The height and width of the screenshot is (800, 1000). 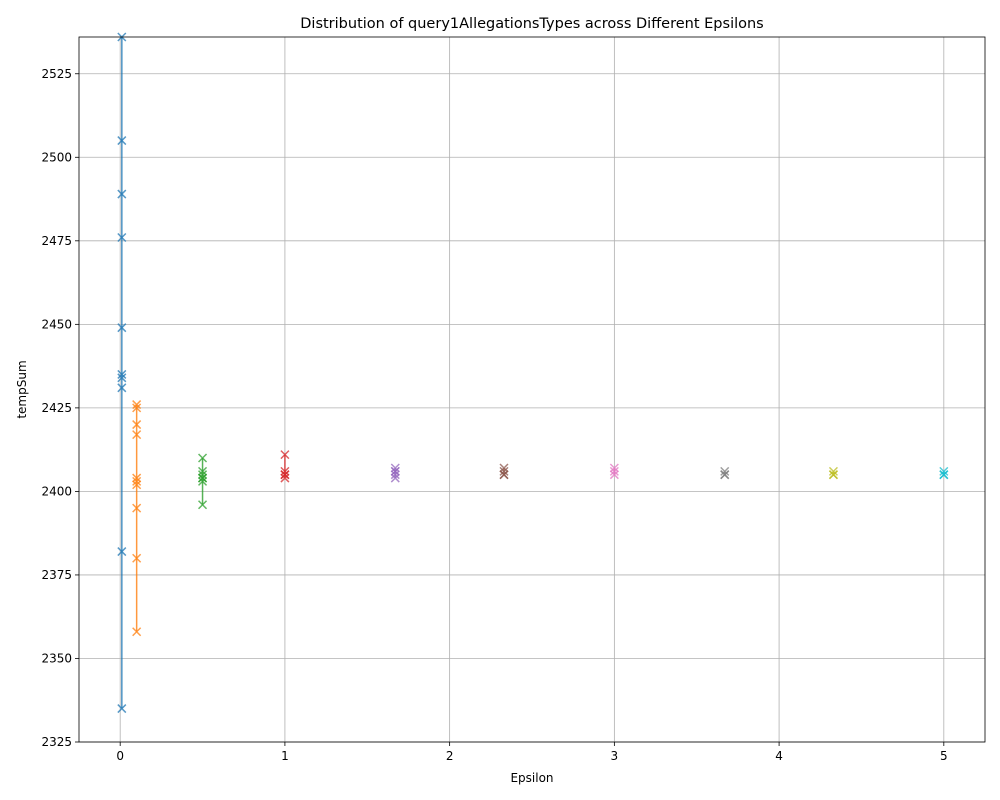 What do you see at coordinates (944, 756) in the screenshot?
I see `x-tick-label: 5` at bounding box center [944, 756].